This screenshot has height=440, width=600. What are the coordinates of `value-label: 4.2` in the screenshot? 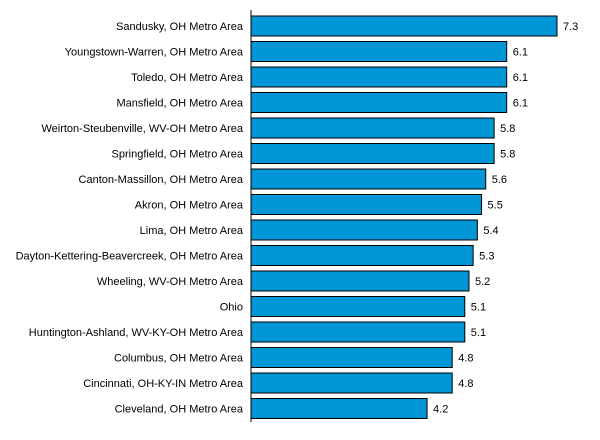 It's located at (440, 410).